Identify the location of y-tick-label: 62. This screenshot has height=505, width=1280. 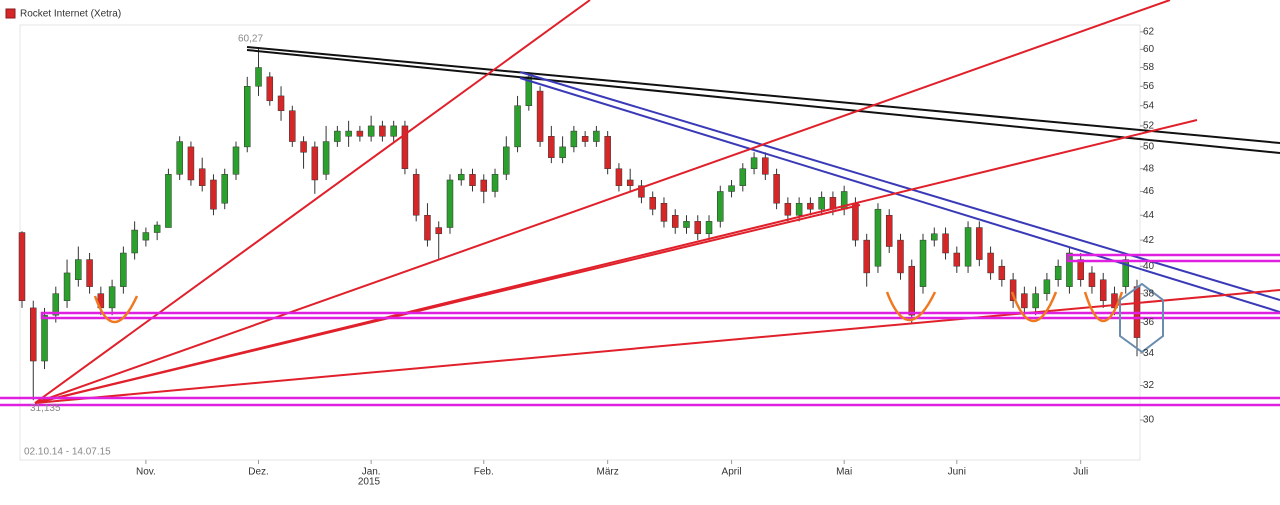
(1149, 31).